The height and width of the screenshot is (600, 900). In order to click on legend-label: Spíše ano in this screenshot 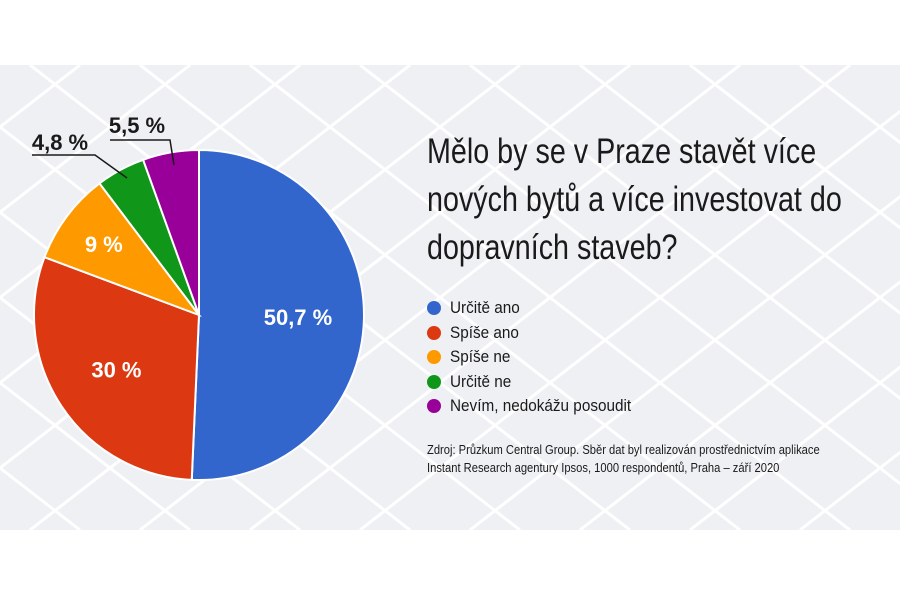, I will do `click(484, 332)`.